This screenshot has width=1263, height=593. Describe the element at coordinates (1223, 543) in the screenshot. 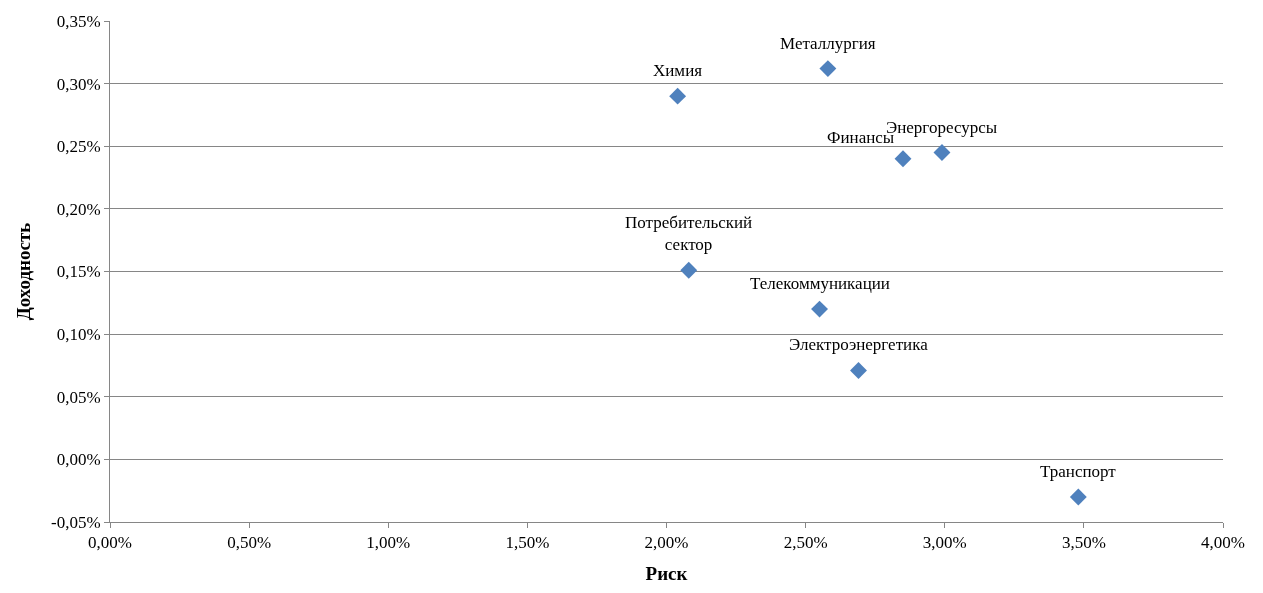

I see `x-tick-label: 4,00%` at that location.